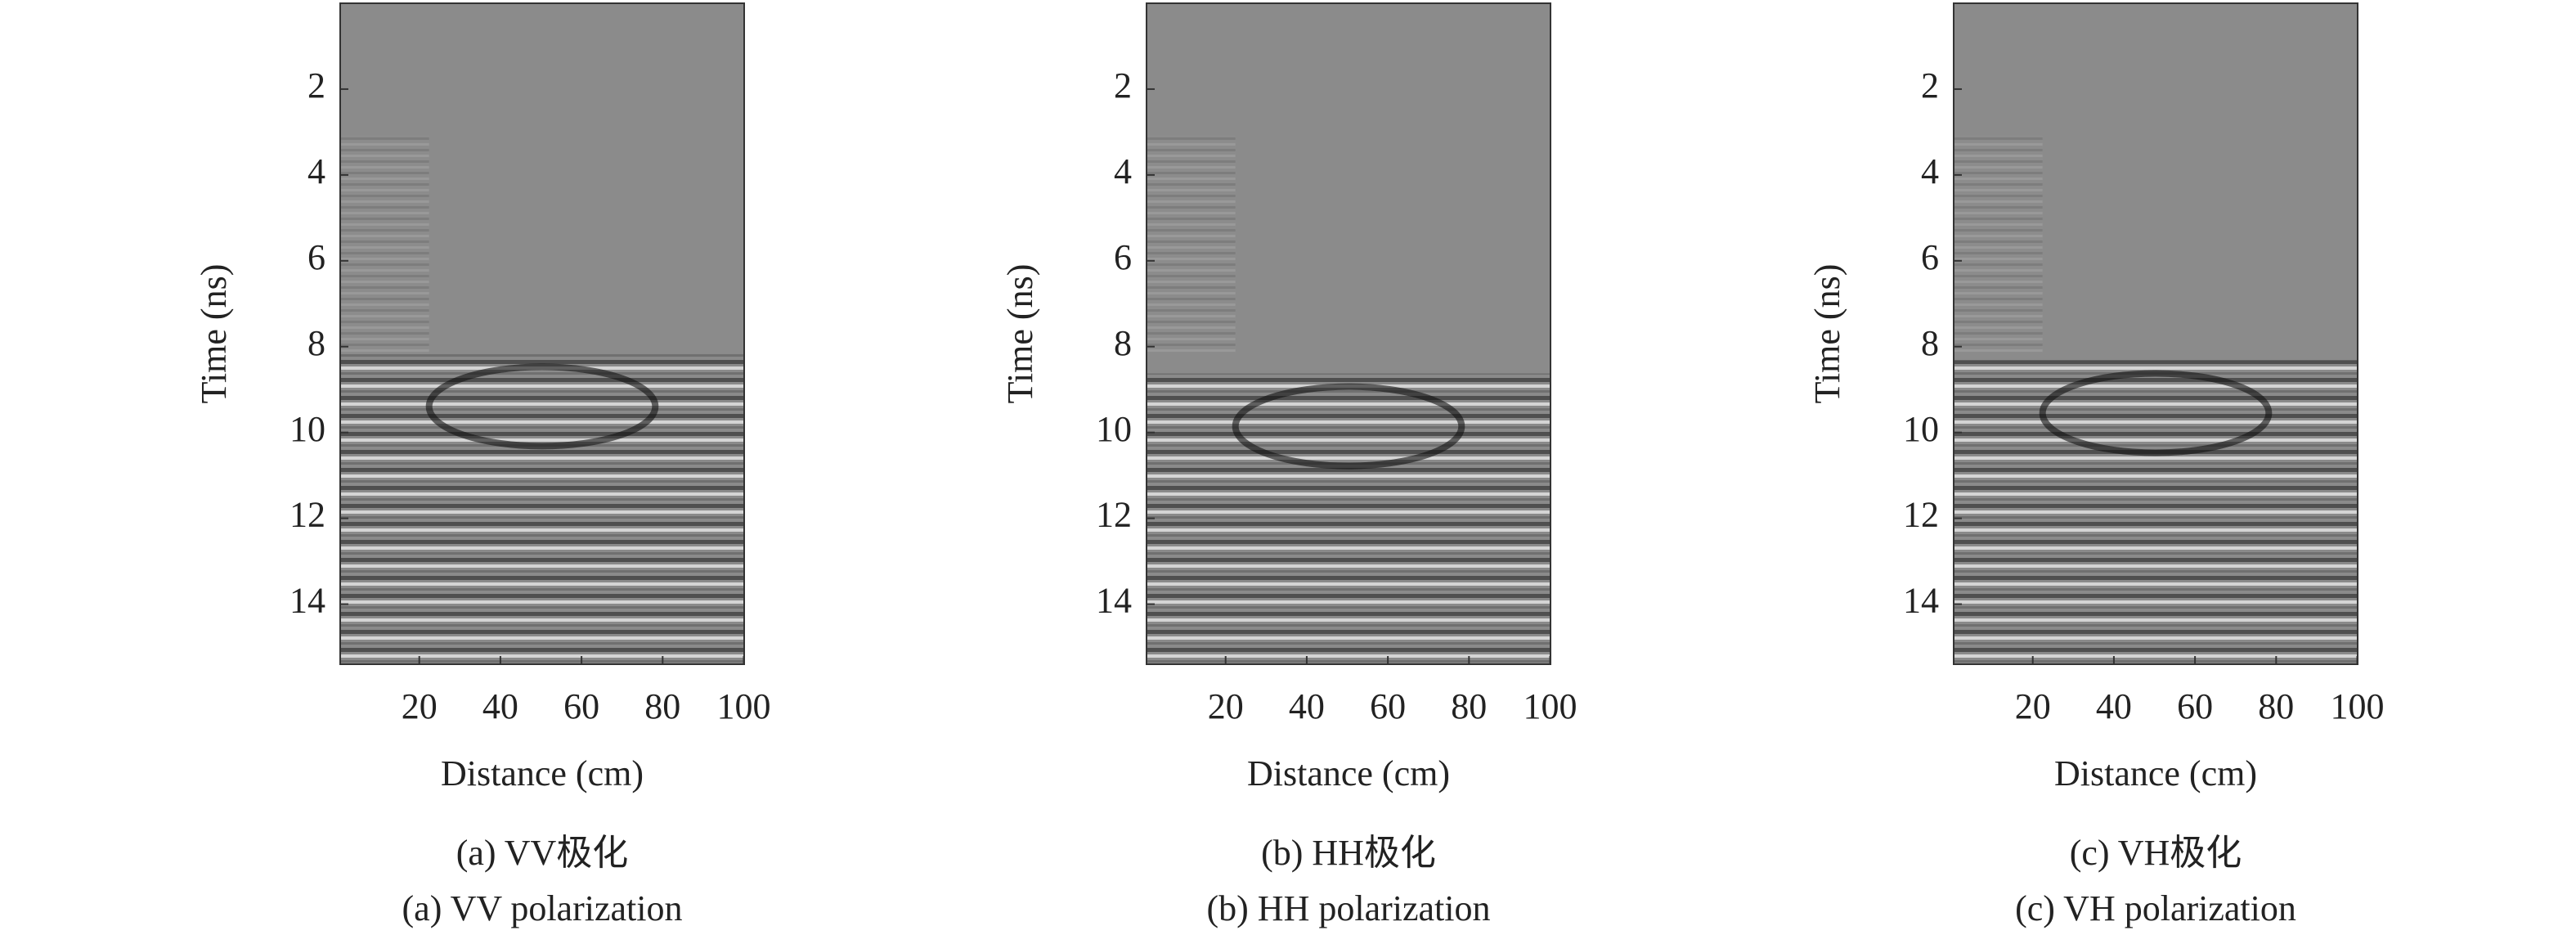  What do you see at coordinates (2156, 853) in the screenshot?
I see `caption: (c) VH极化` at bounding box center [2156, 853].